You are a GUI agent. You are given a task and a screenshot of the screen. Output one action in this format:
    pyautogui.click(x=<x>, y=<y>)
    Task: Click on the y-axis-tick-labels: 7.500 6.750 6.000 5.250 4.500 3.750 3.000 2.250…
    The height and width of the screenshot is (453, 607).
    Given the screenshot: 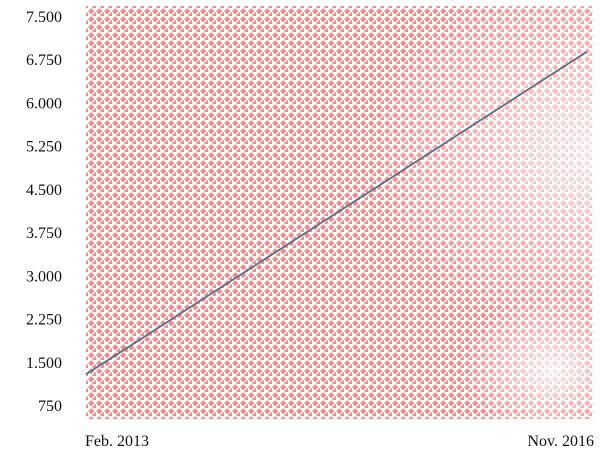 What is the action you would take?
    pyautogui.click(x=44, y=212)
    